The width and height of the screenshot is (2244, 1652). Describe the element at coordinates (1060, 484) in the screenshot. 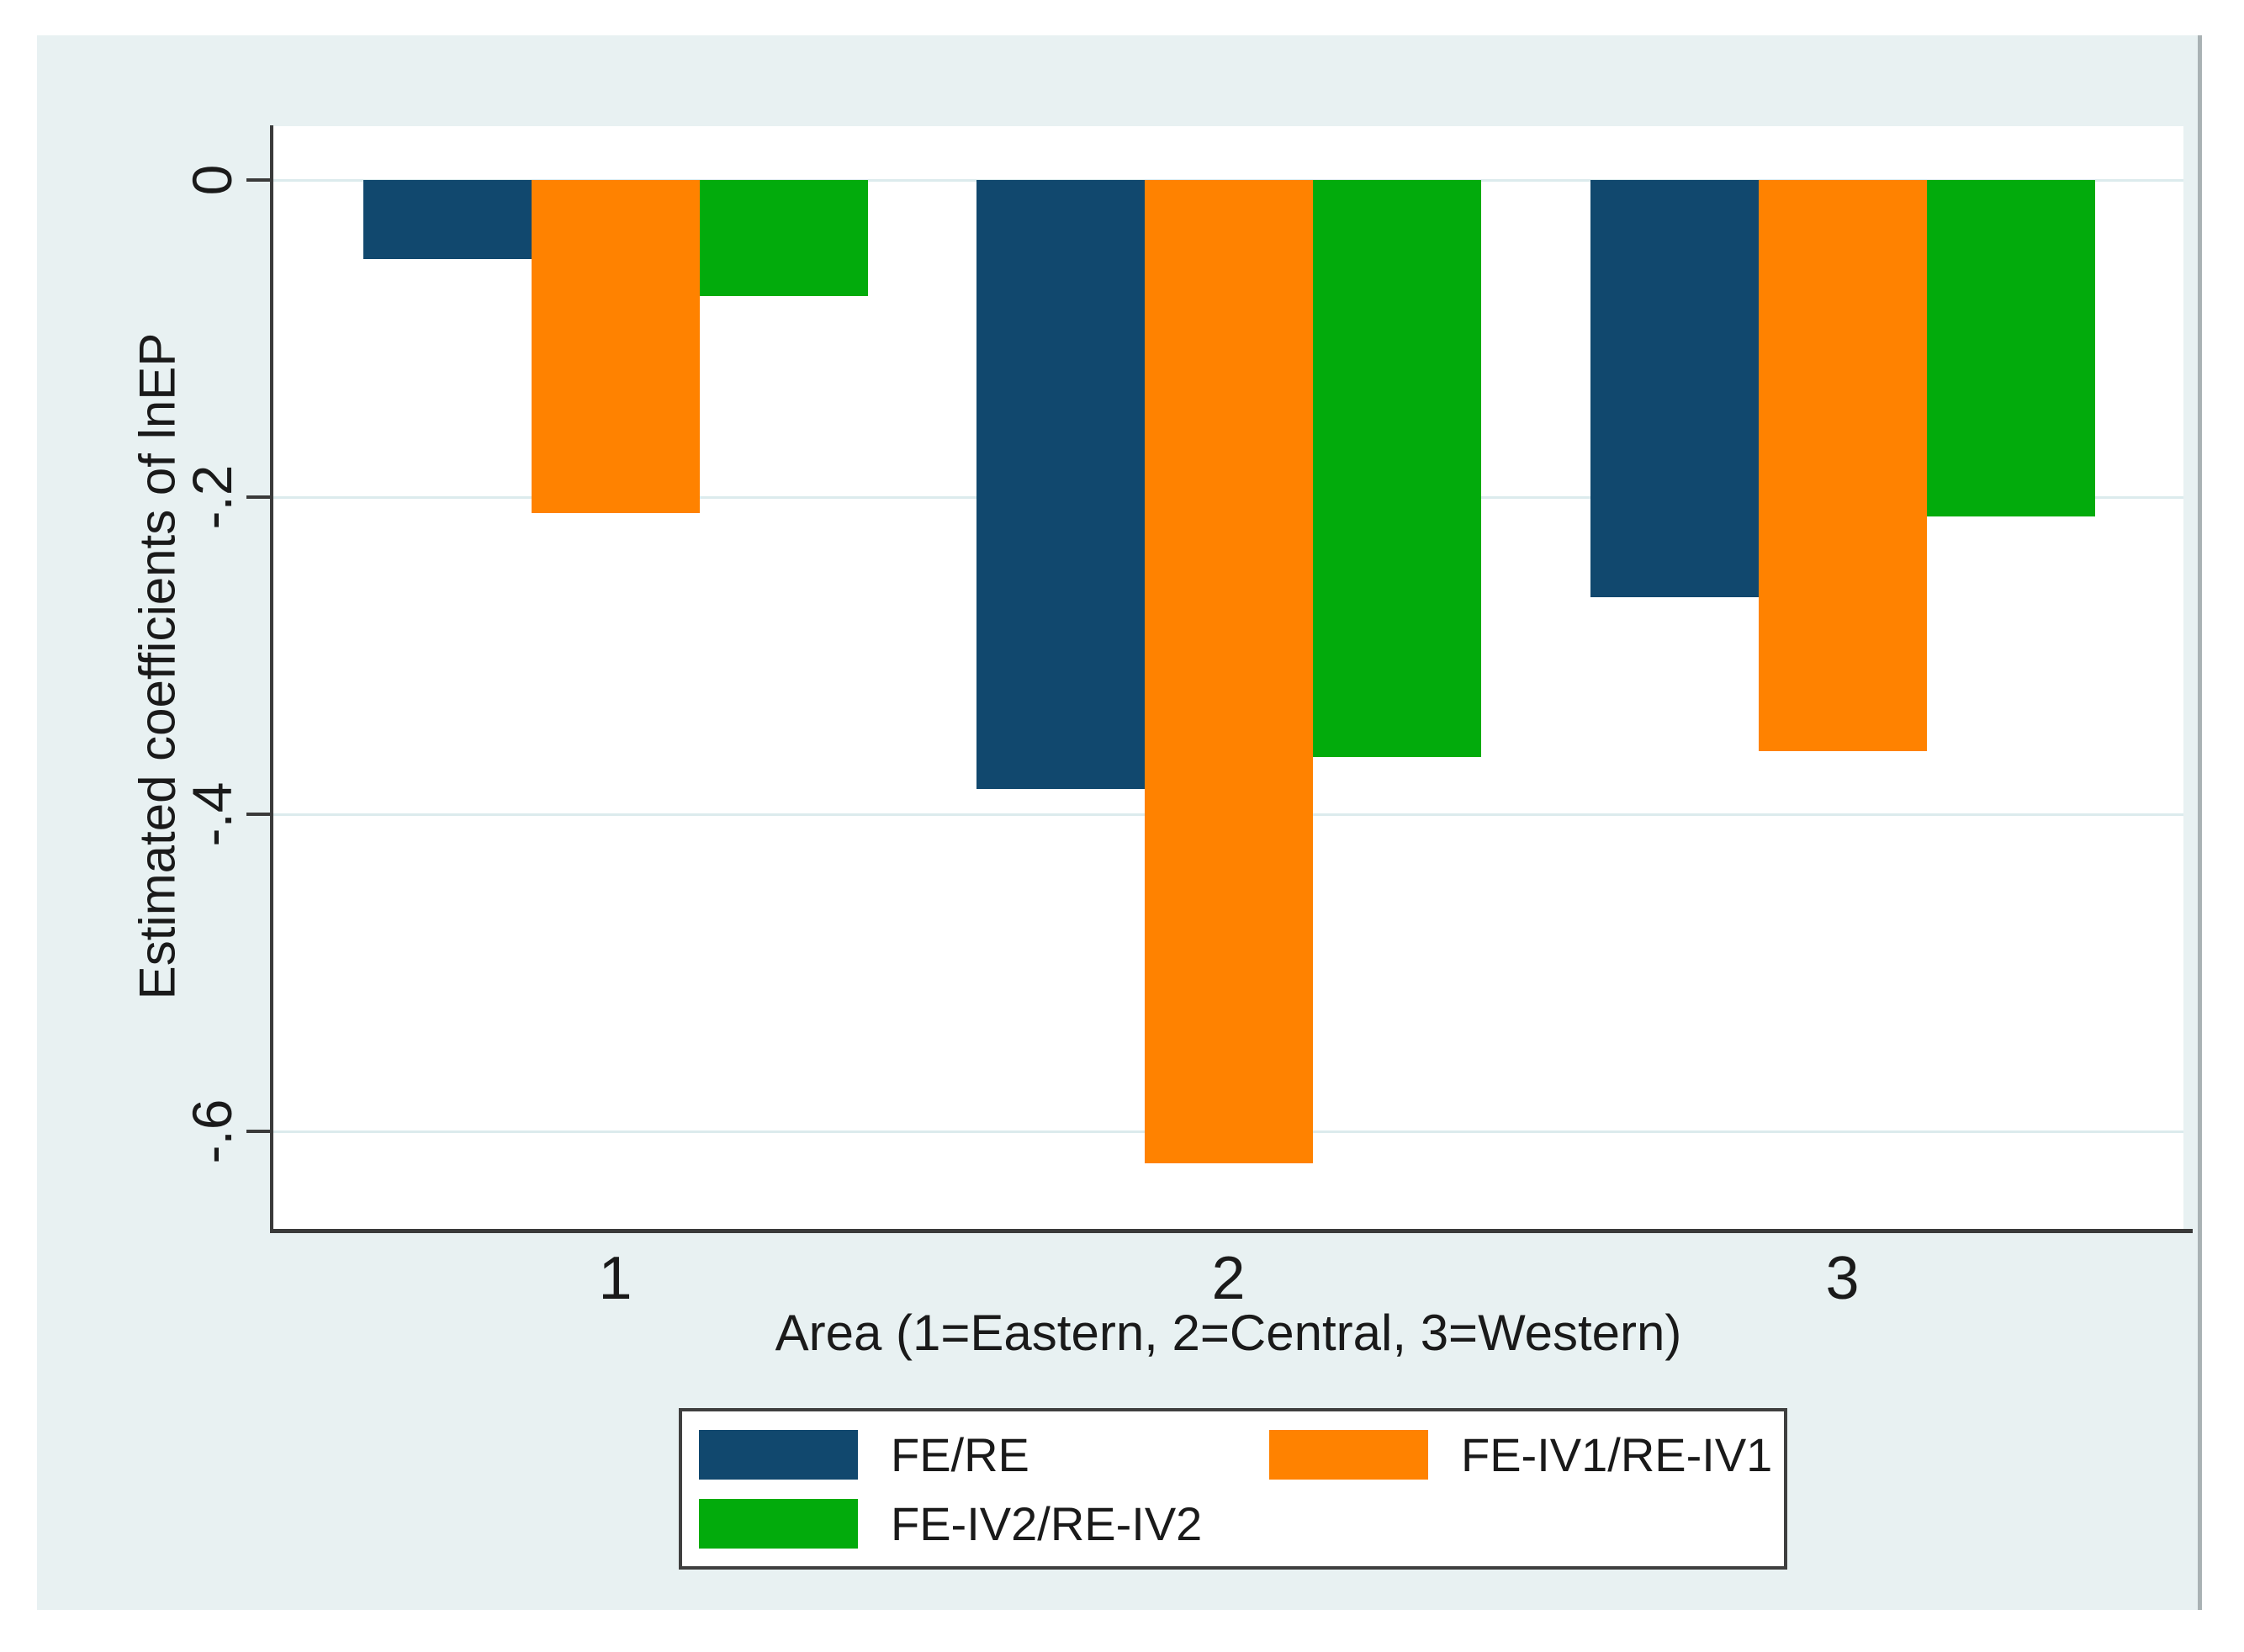

I see `bar-FE/RE-area-2` at that location.